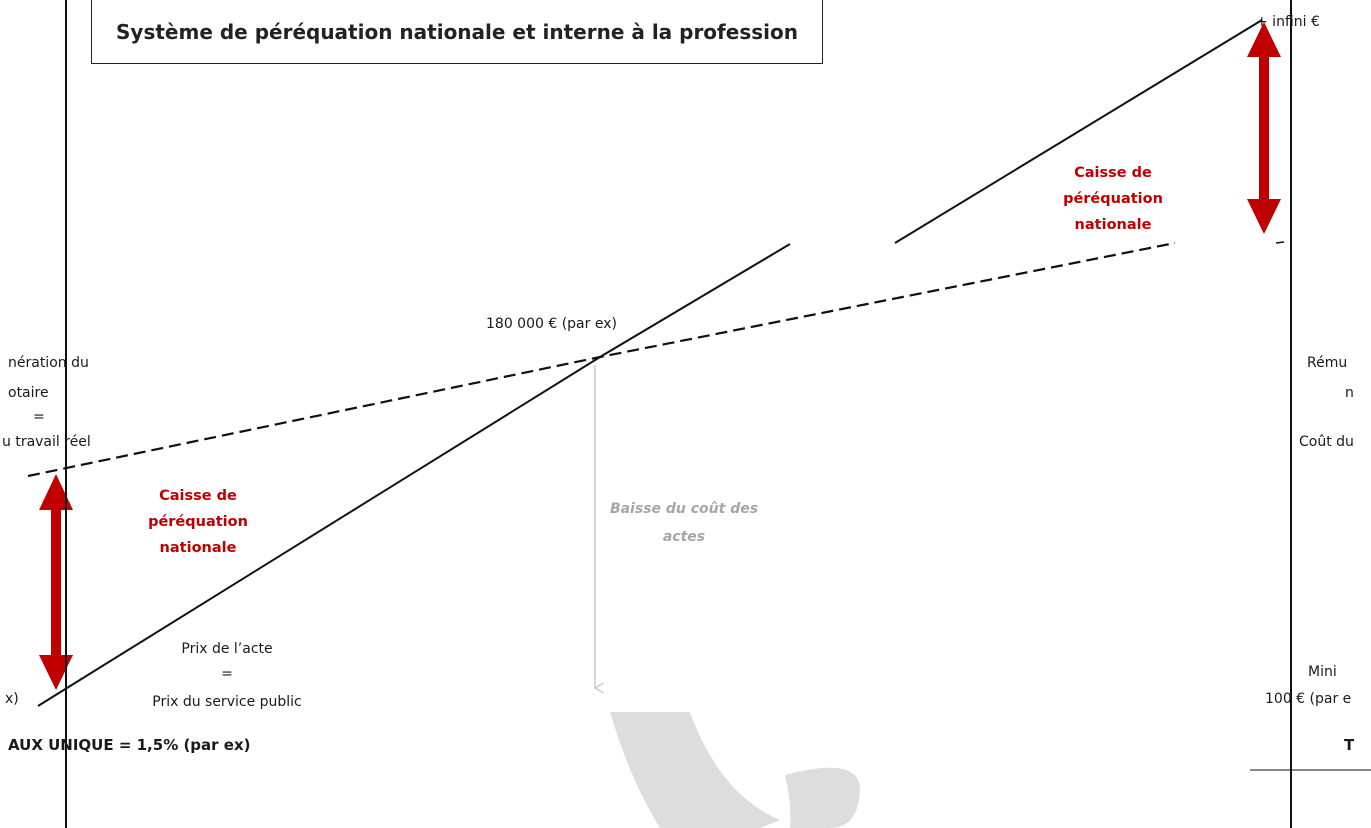 The width and height of the screenshot is (1371, 828). What do you see at coordinates (1349, 745) in the screenshot?
I see `right-t-label: T` at bounding box center [1349, 745].